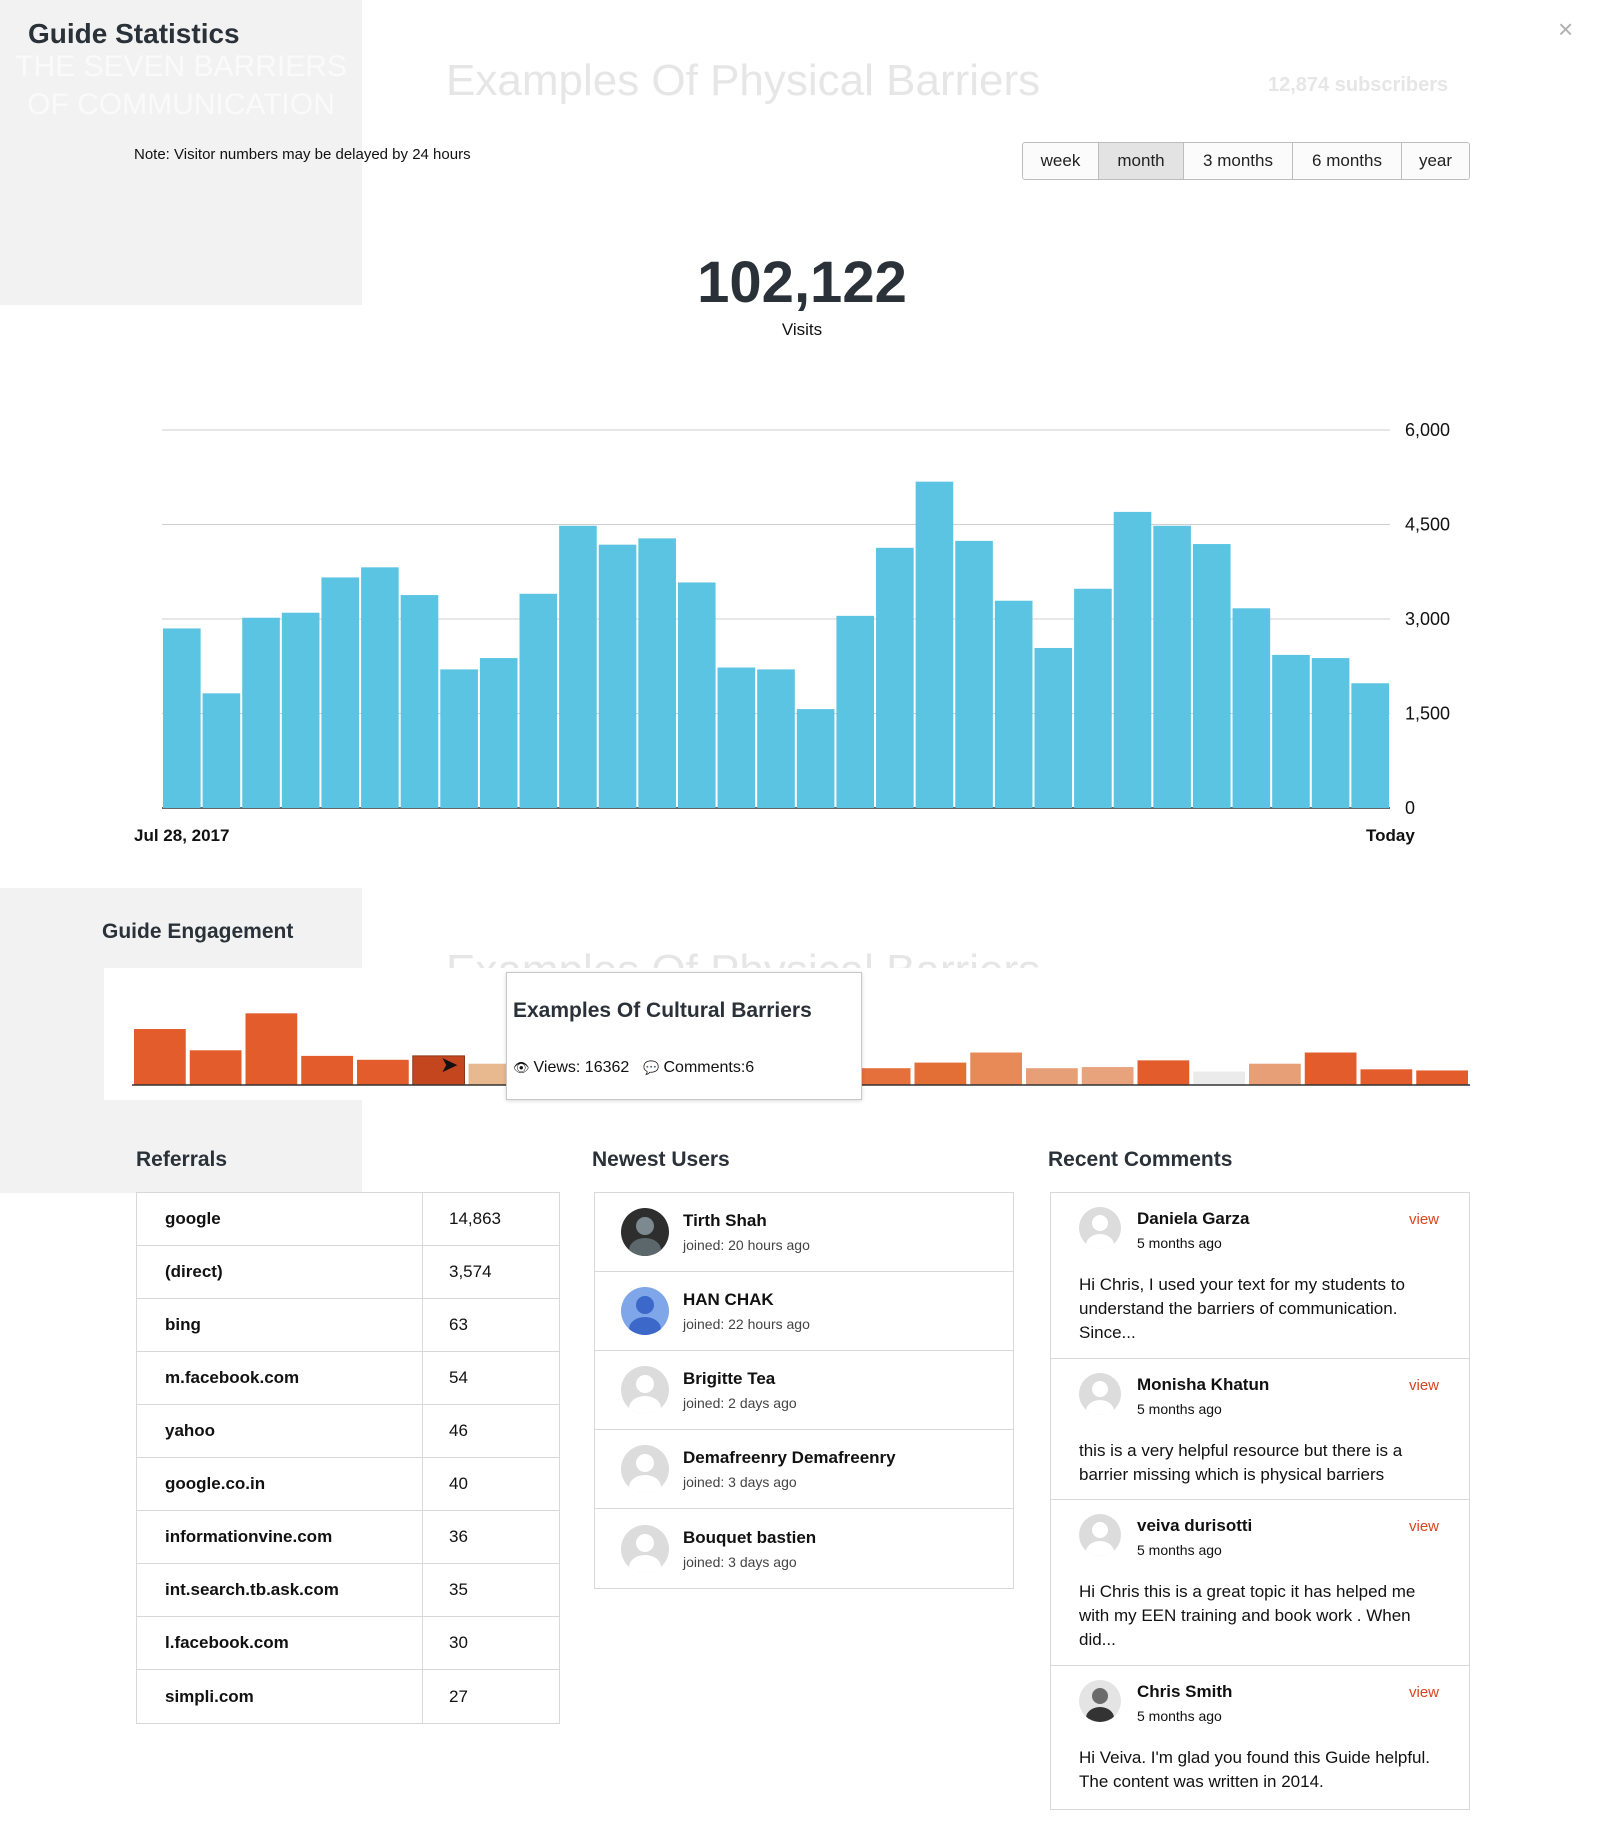 This screenshot has height=1848, width=1600. Describe the element at coordinates (581, 1067) in the screenshot. I see `tooltip-views-text: Views: 16362` at that location.